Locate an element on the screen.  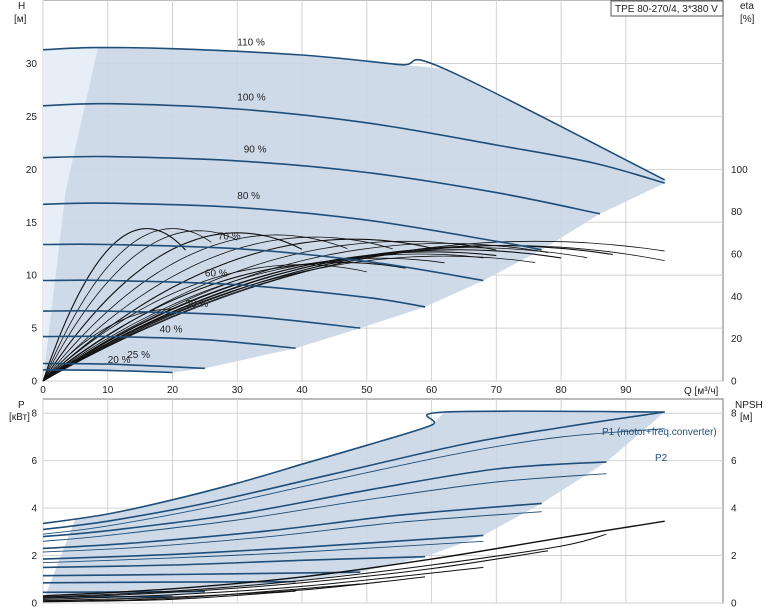
eta-tick-label: 60 is located at coordinates (737, 255).